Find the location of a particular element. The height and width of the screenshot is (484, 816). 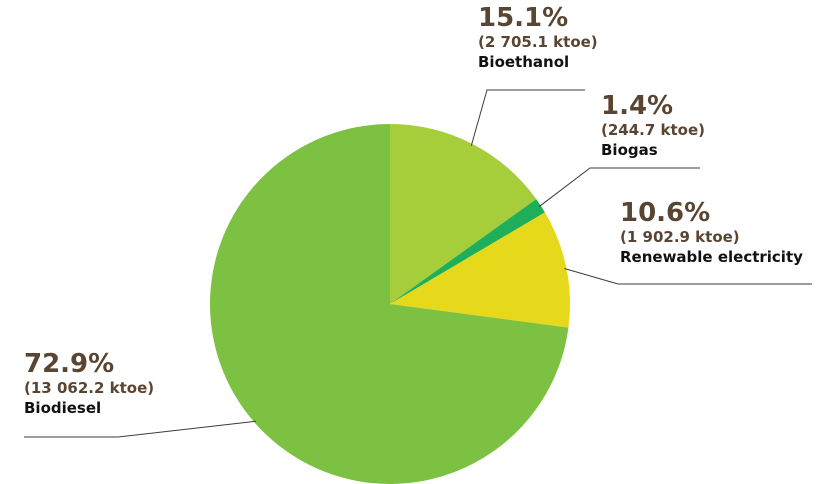

biogas-percent: 1.4% is located at coordinates (653, 107).